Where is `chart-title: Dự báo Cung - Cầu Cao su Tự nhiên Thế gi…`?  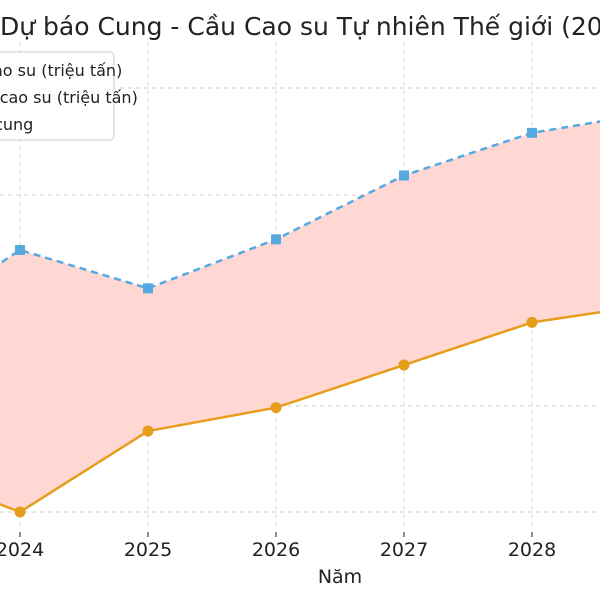
chart-title: Dự báo Cung - Cầu Cao su Tự nhiên Thế gi… is located at coordinates (300, 26).